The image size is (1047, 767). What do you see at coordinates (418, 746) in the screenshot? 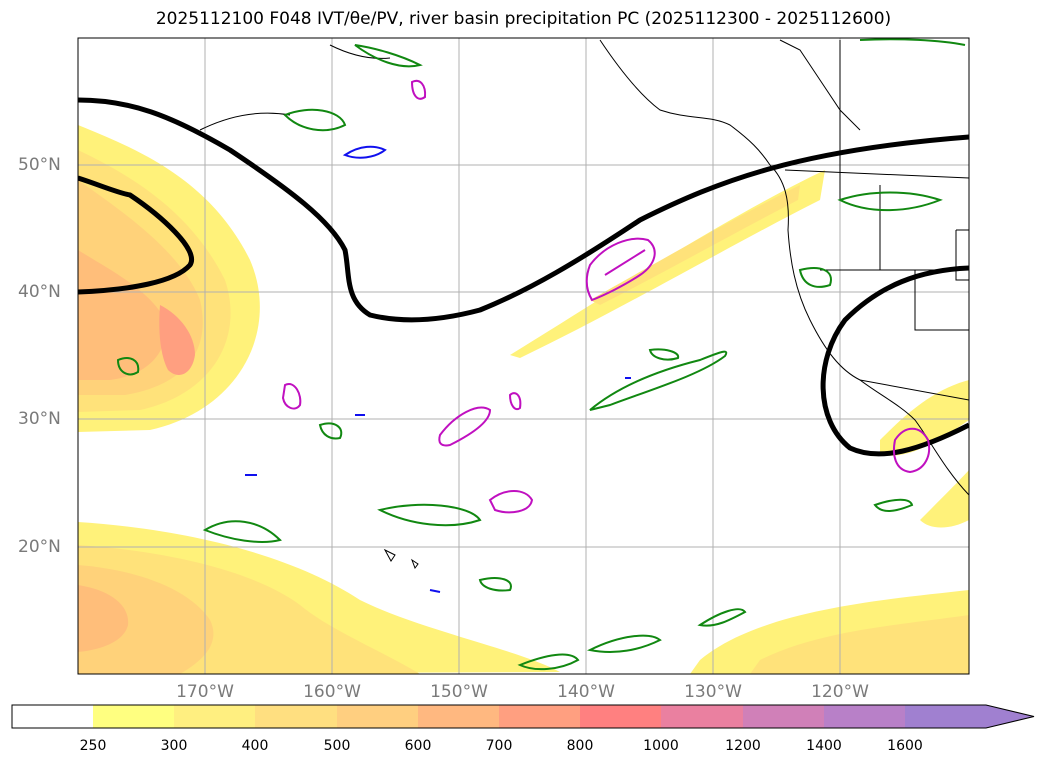
I see `colorbar-tick: 600` at bounding box center [418, 746].